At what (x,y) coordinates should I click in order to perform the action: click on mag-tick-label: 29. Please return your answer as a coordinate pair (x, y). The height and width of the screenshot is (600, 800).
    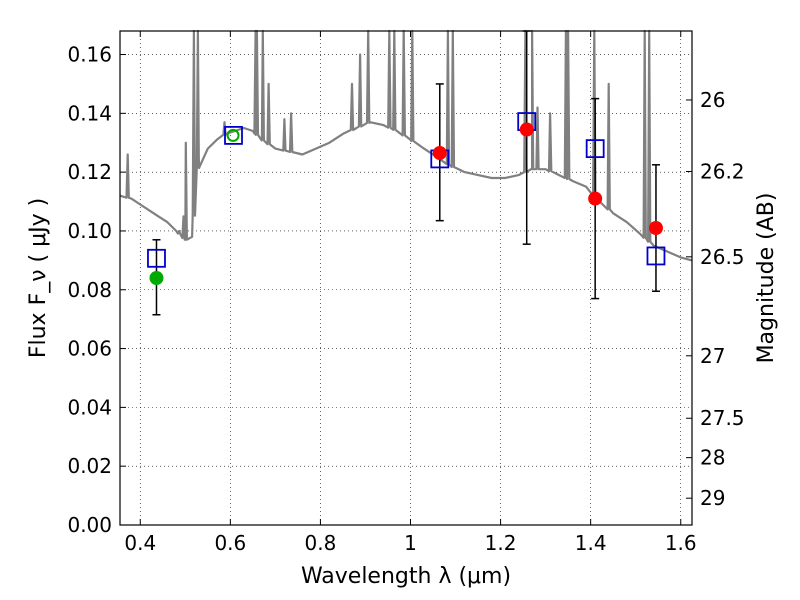
    Looking at the image, I should click on (712, 498).